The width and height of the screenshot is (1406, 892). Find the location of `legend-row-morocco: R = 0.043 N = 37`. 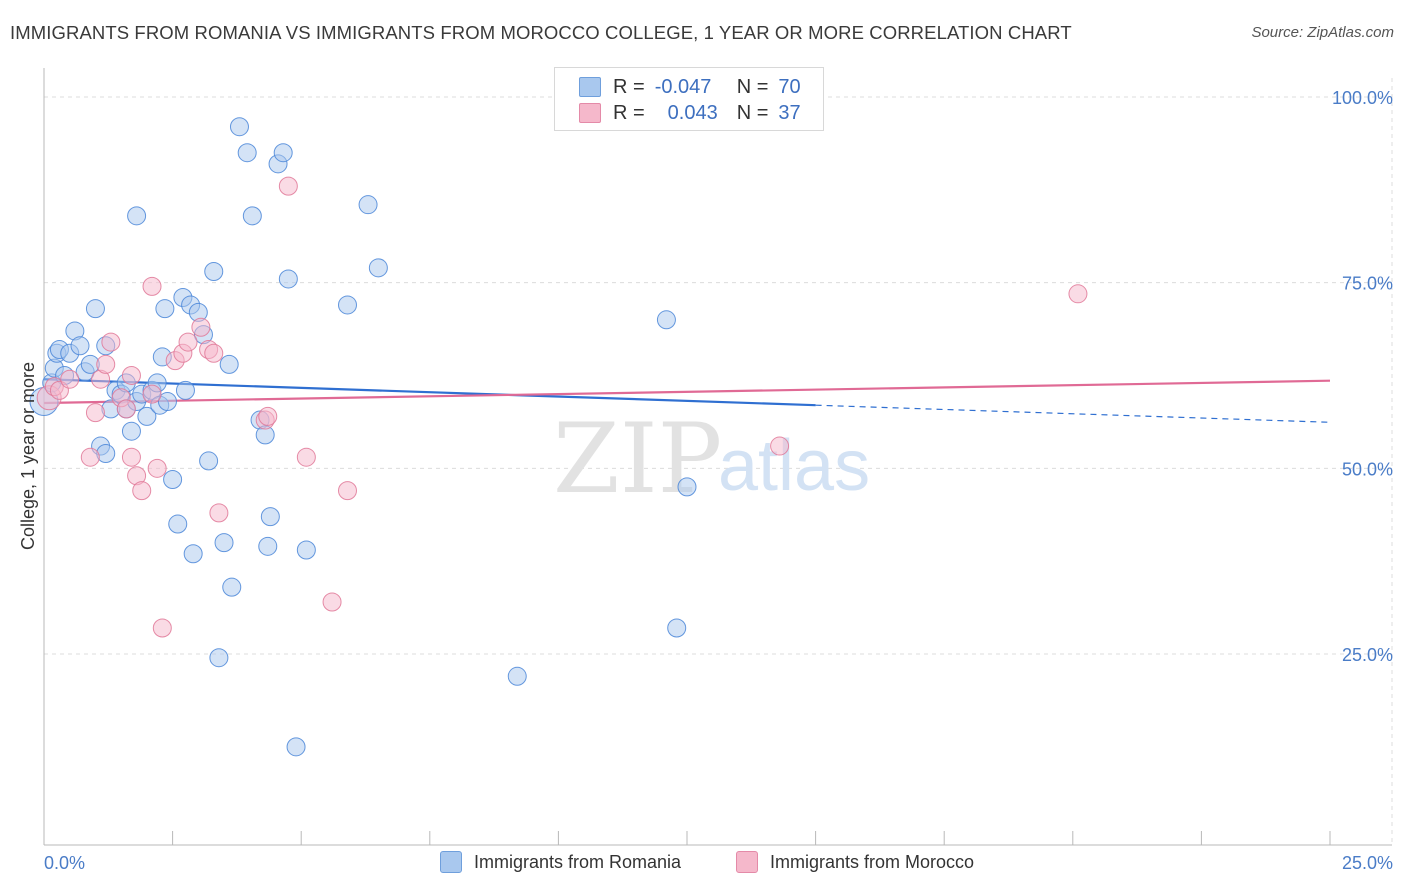

legend-row-morocco: R = 0.043 N = 37 is located at coordinates (690, 113).